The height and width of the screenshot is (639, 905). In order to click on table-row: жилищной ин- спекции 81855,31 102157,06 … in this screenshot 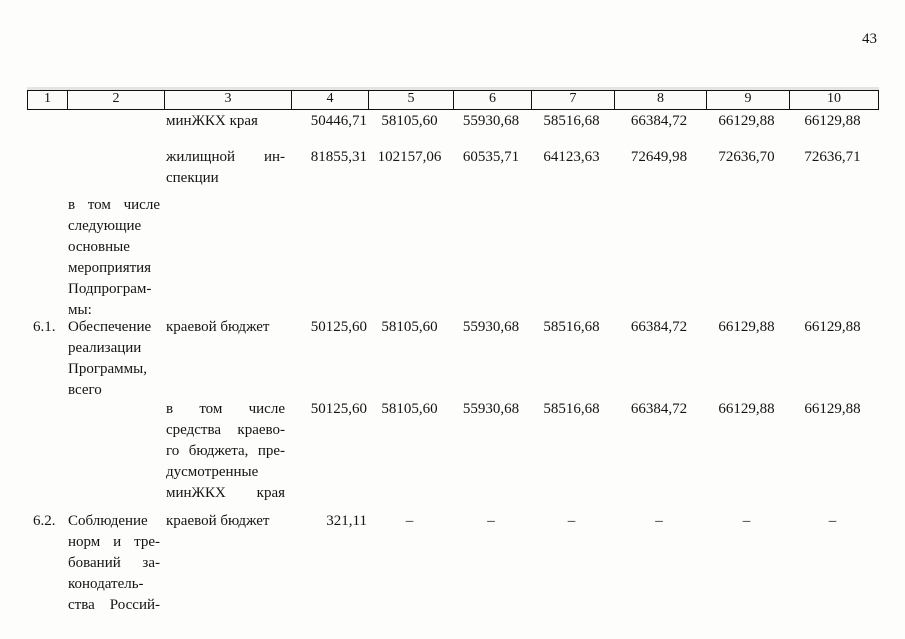, I will do `click(452, 168)`.